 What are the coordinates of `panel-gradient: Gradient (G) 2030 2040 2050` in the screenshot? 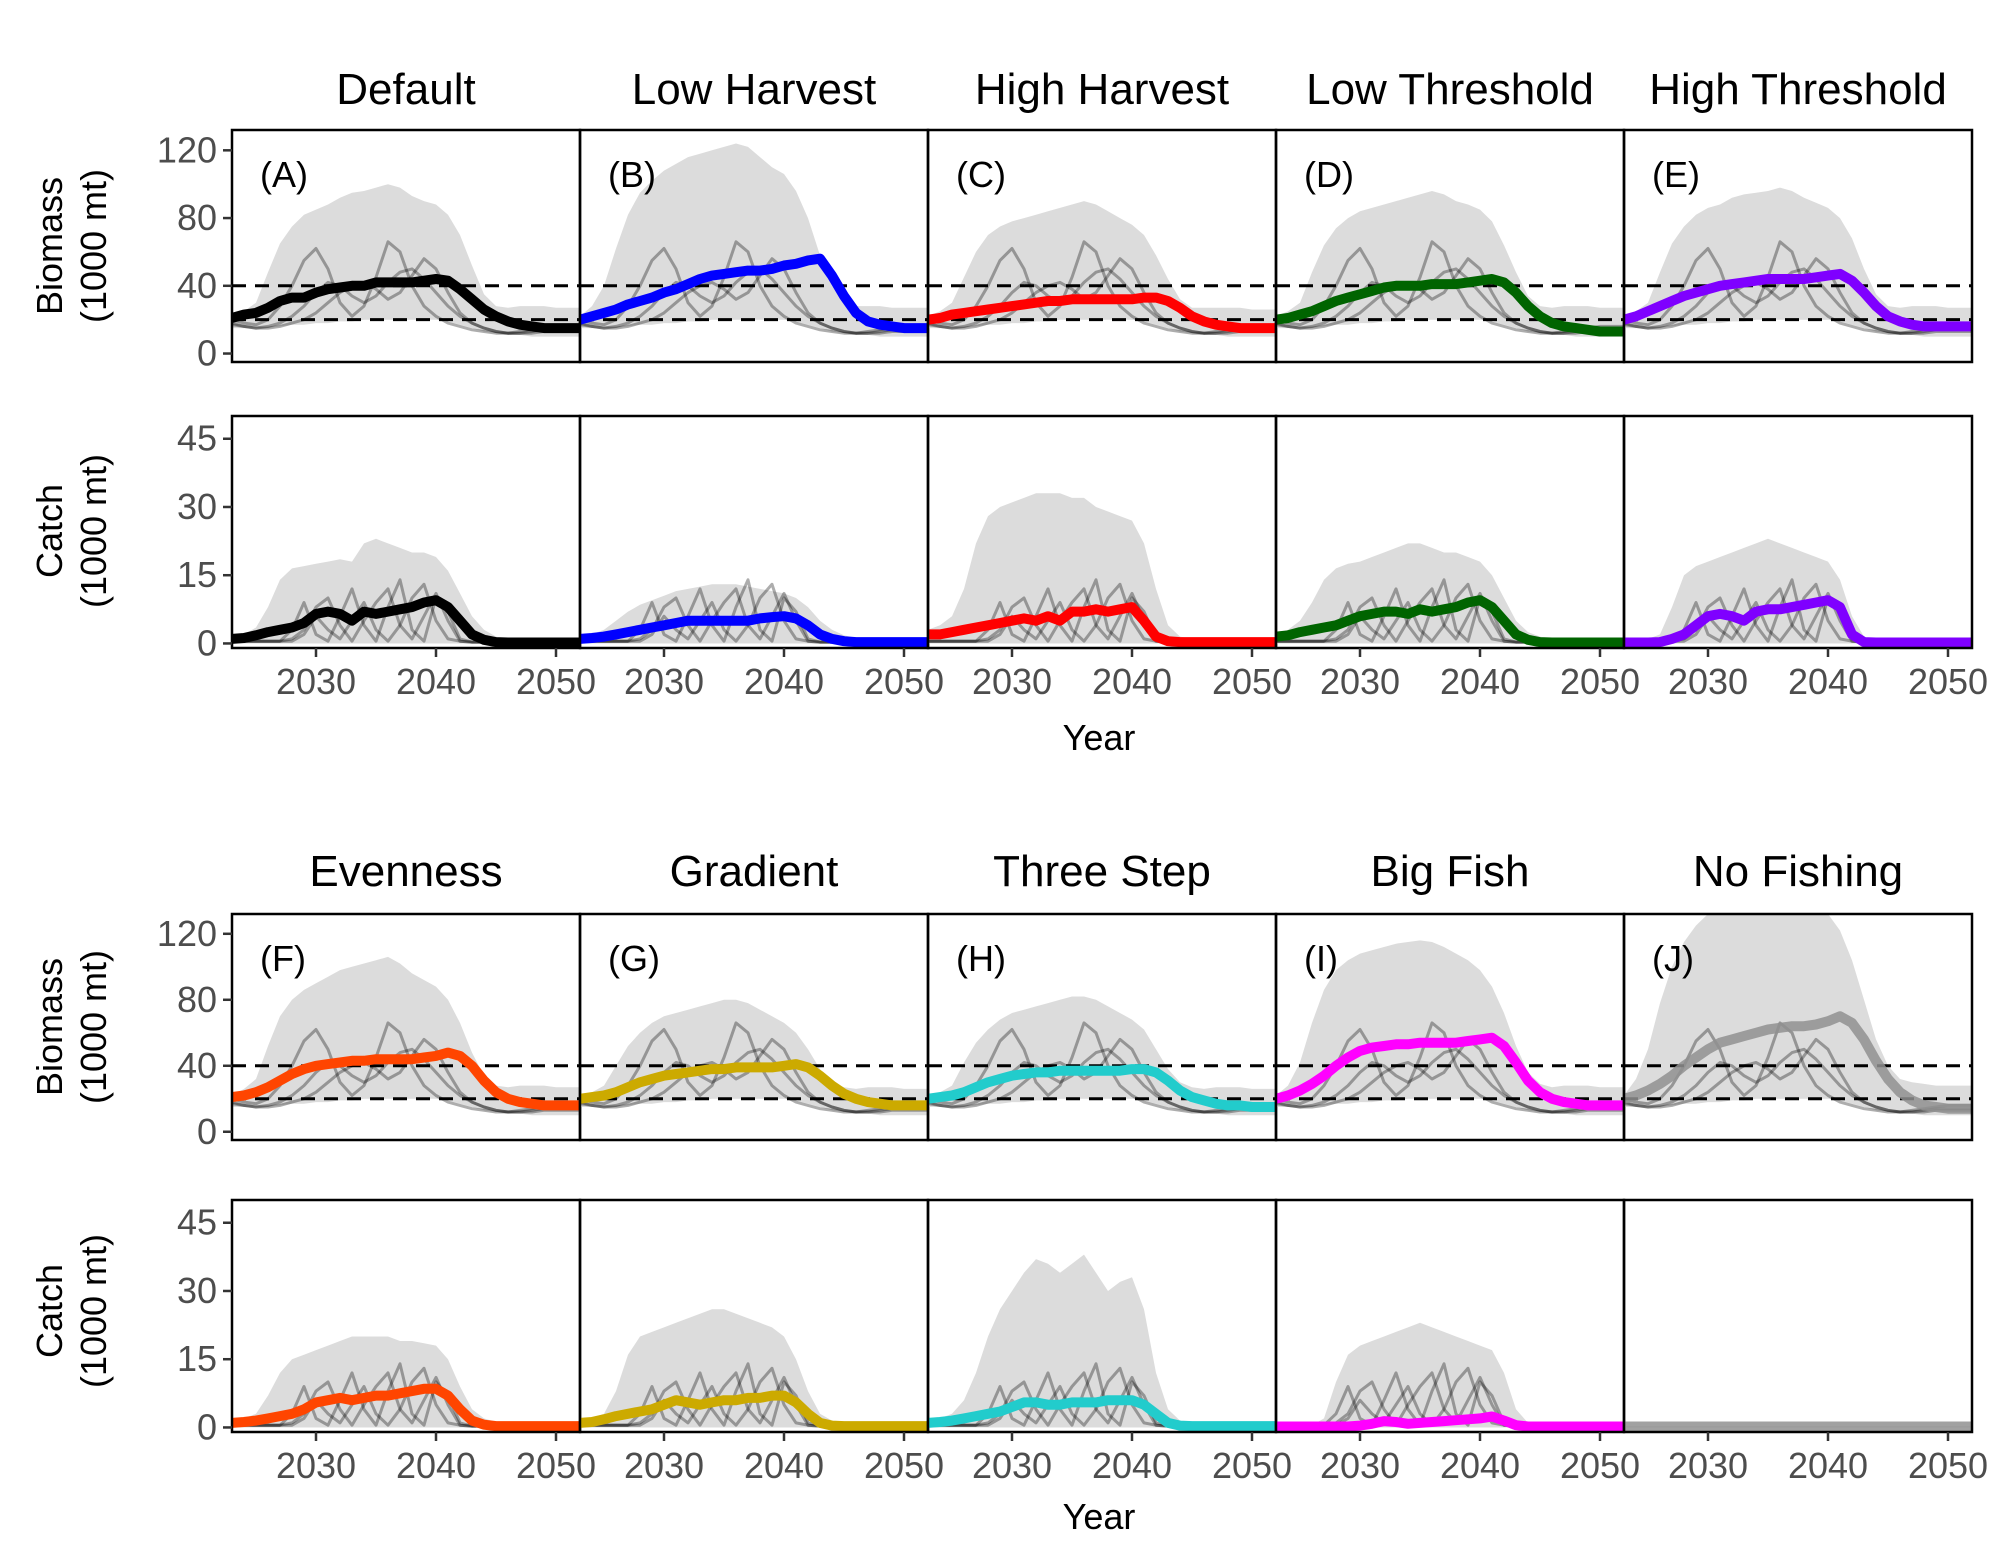 It's located at (761, 1166).